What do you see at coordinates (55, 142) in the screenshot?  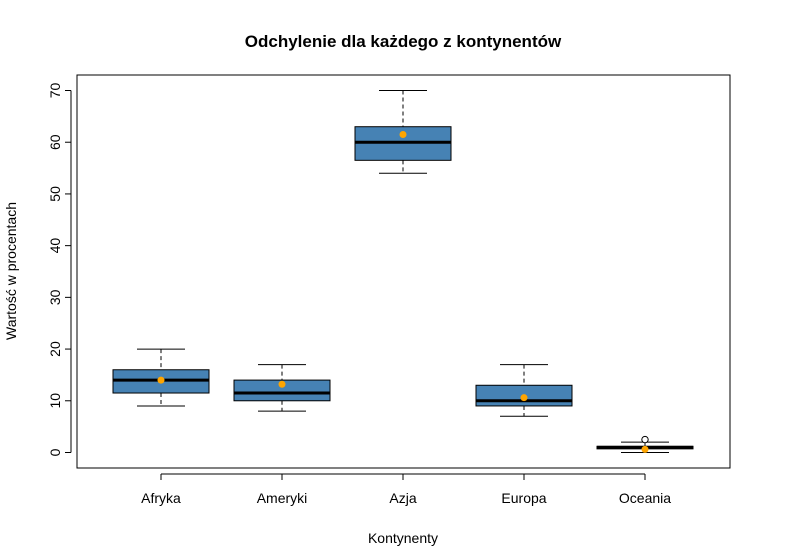 I see `y-tick-label: 60` at bounding box center [55, 142].